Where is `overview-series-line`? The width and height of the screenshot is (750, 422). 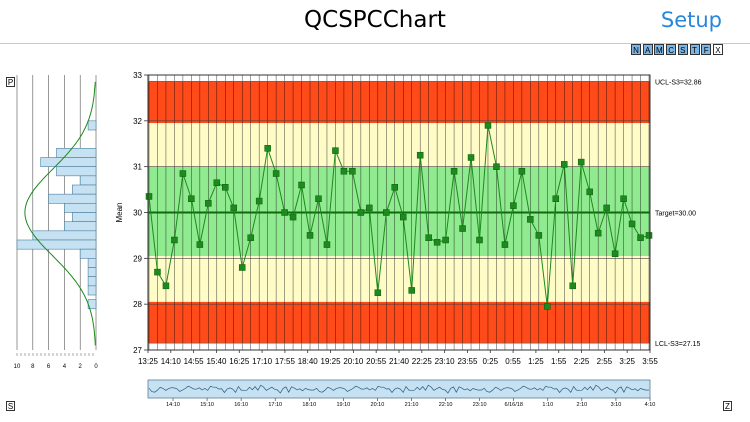 overview-series-line is located at coordinates (399, 389).